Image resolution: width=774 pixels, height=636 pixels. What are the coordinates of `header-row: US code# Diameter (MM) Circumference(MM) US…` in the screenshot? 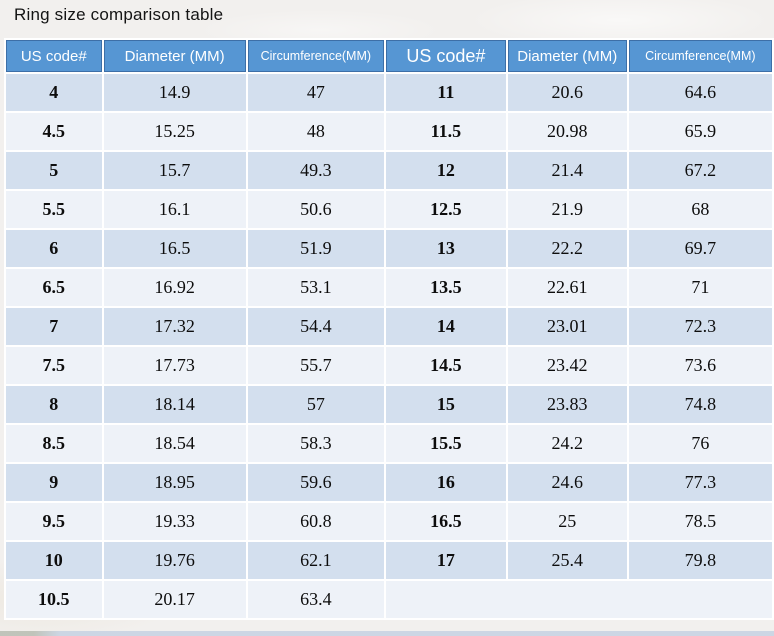 It's located at (389, 56).